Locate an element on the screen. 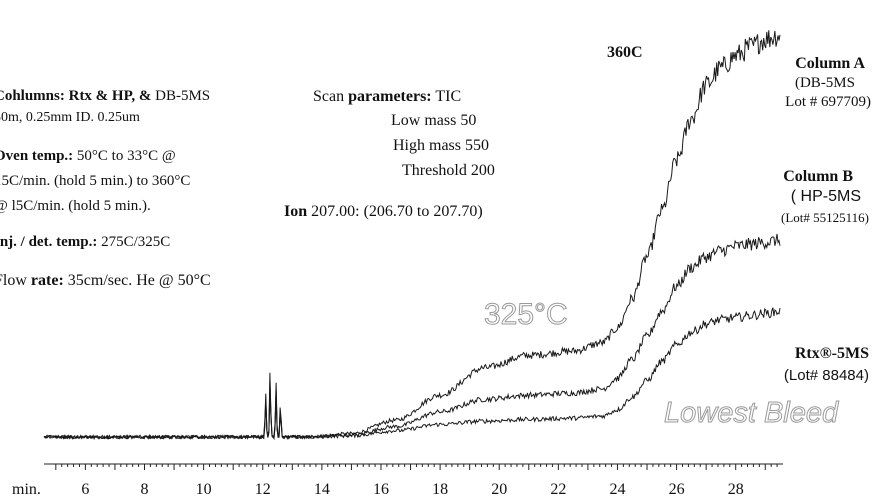  oven-label: Oven temp.: is located at coordinates (37, 156).